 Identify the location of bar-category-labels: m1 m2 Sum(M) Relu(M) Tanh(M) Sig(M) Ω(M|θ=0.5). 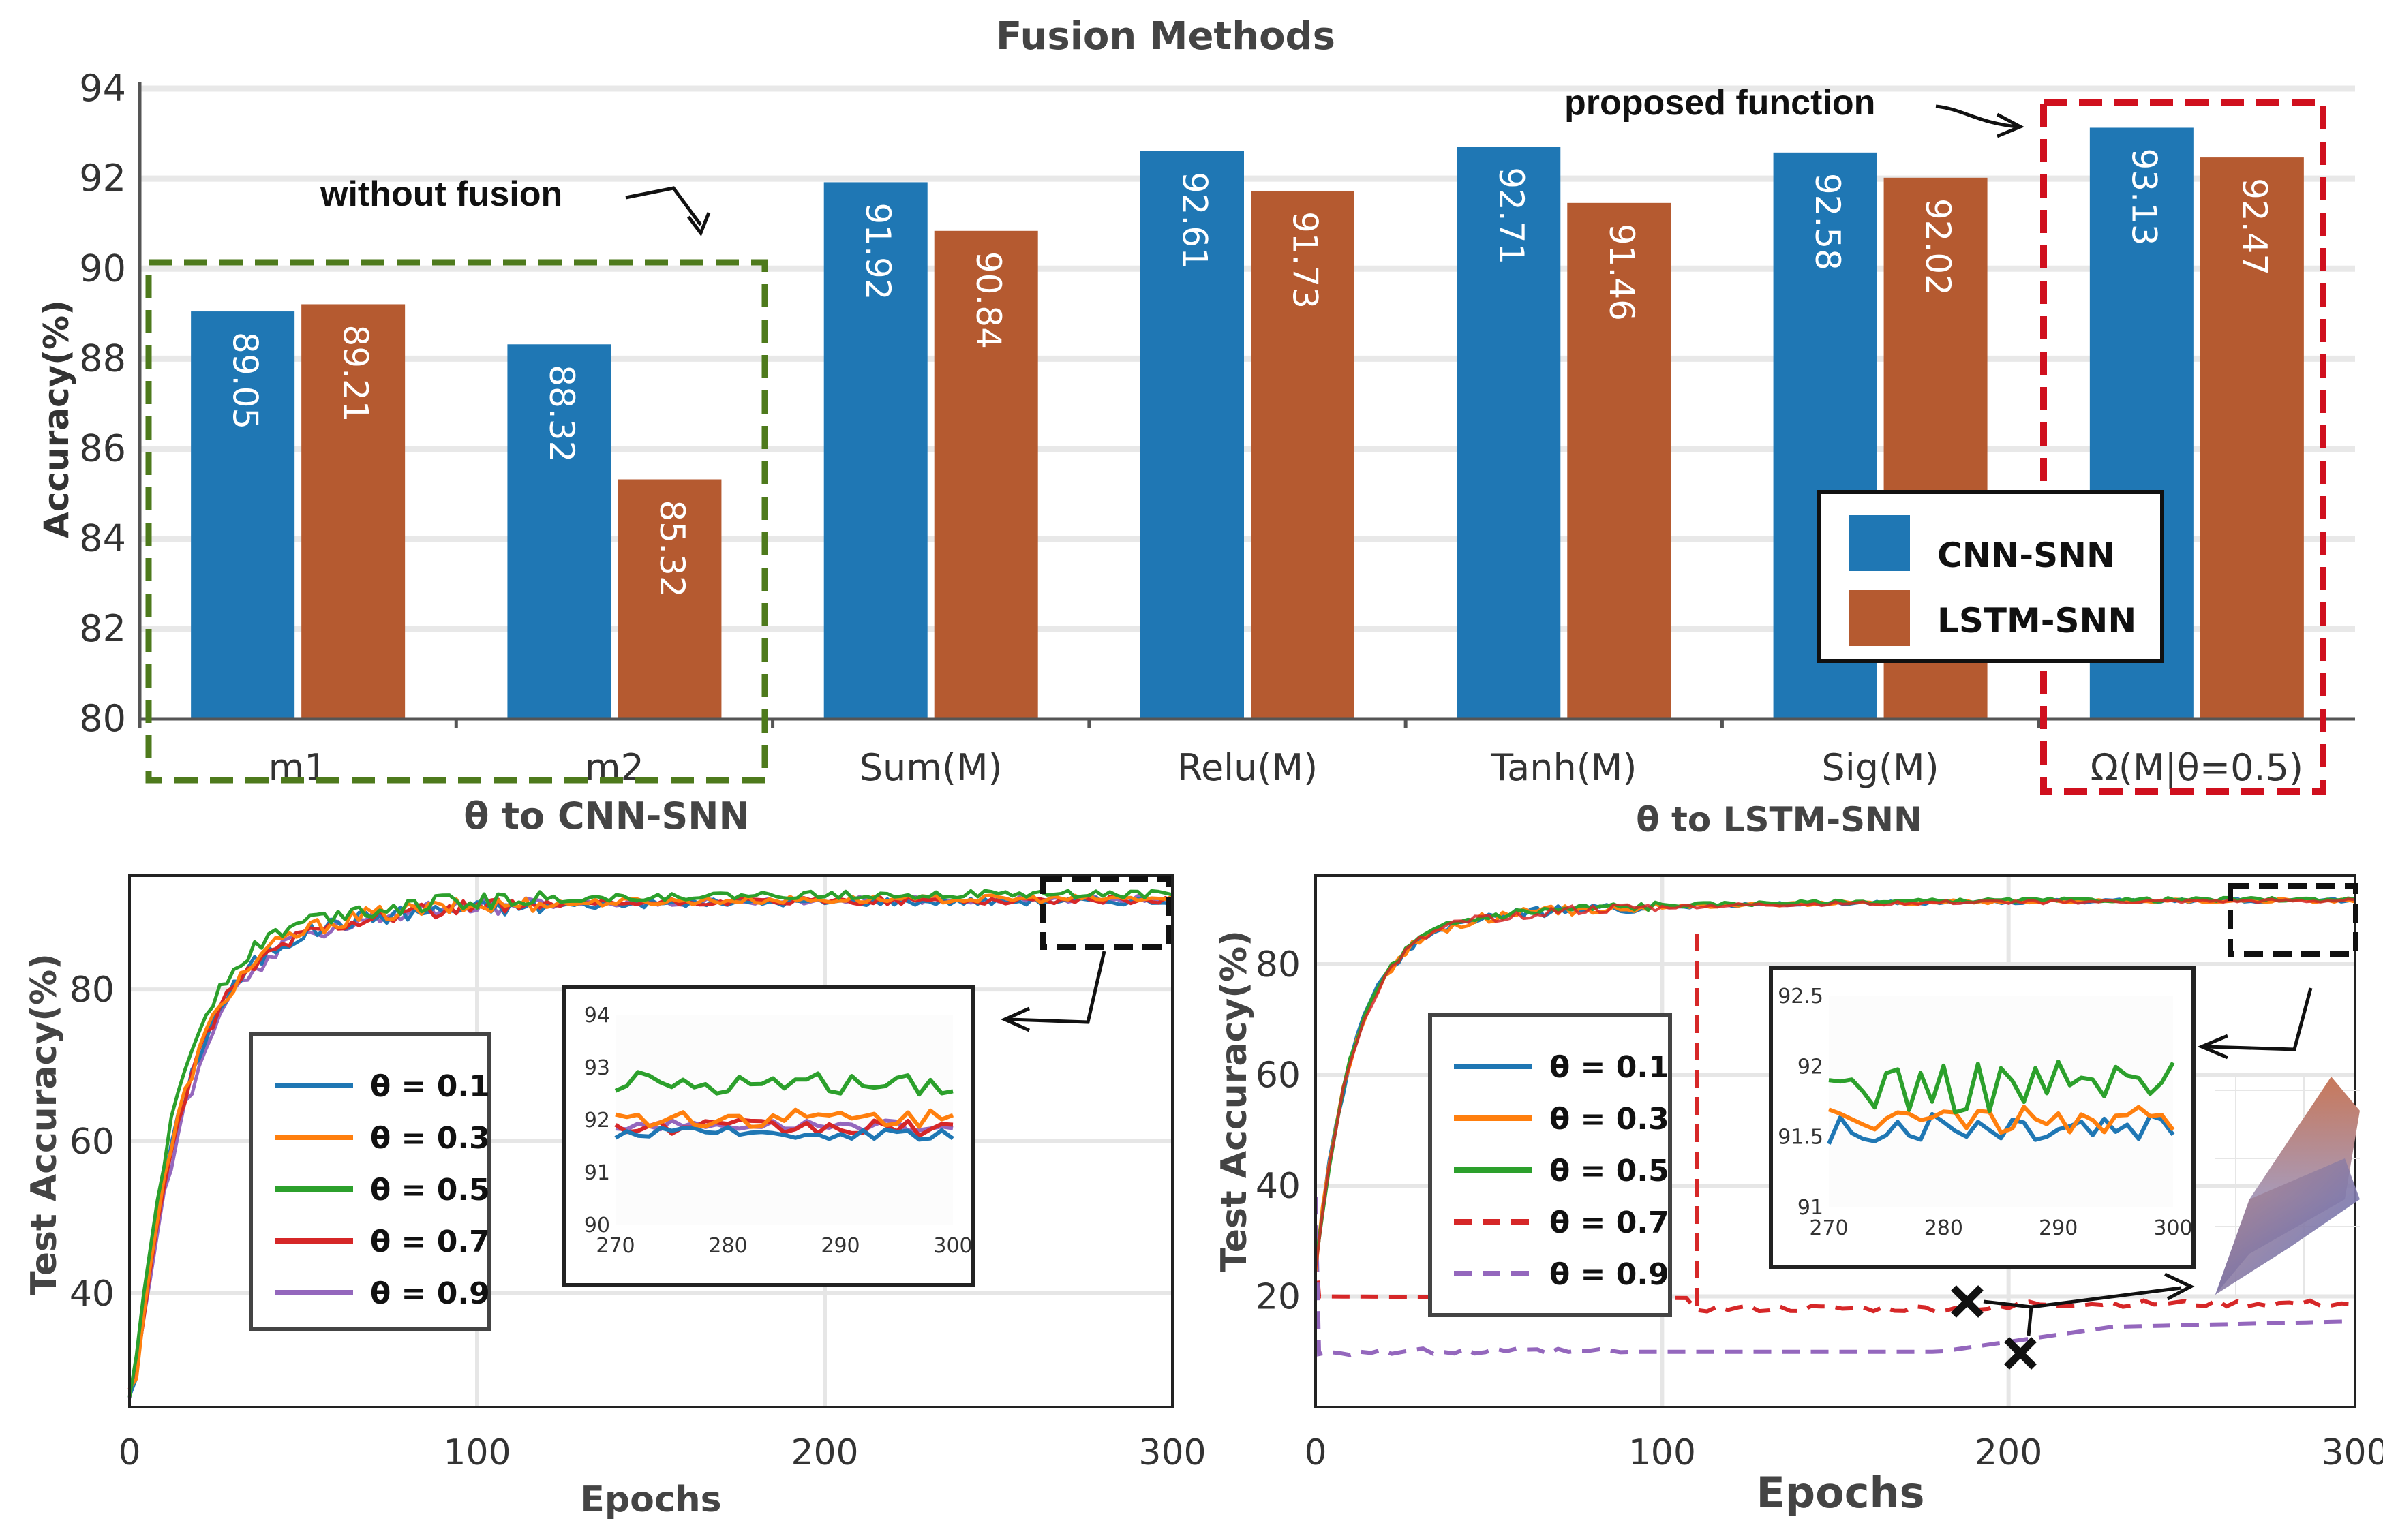
(1286, 767).